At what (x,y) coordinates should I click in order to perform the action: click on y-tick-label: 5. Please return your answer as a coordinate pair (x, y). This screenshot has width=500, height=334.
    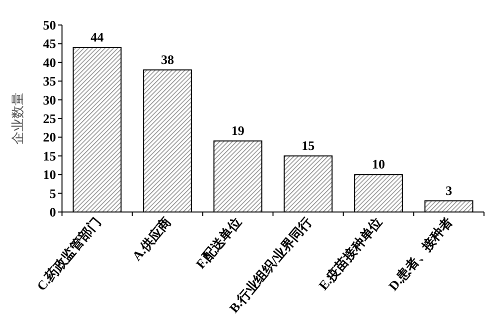
    Looking at the image, I should click on (53, 193).